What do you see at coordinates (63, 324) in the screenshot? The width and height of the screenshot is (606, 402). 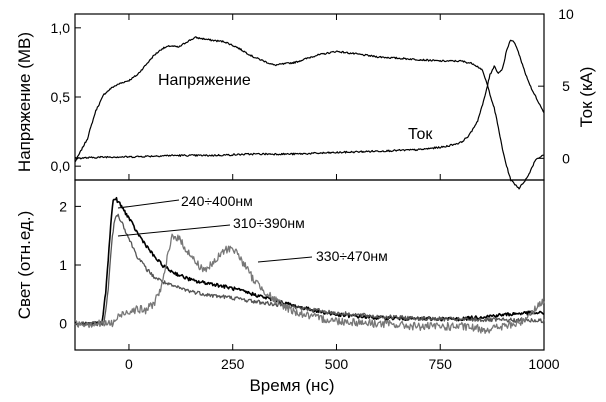 I see `bottom-left-tick-label: 0` at bounding box center [63, 324].